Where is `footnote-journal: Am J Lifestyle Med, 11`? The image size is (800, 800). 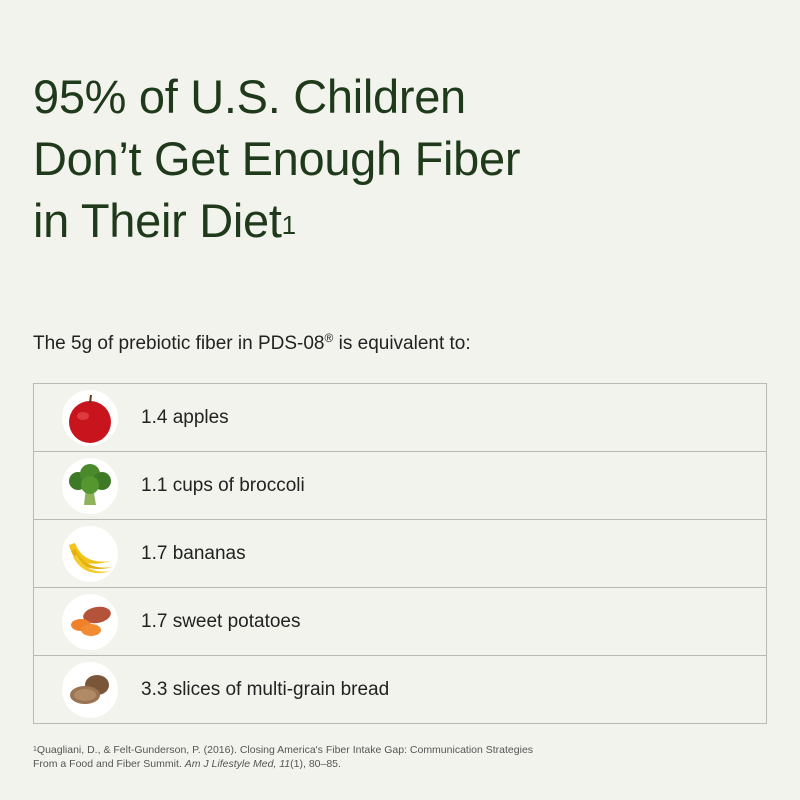
footnote-journal: Am J Lifestyle Med, 11 is located at coordinates (237, 764).